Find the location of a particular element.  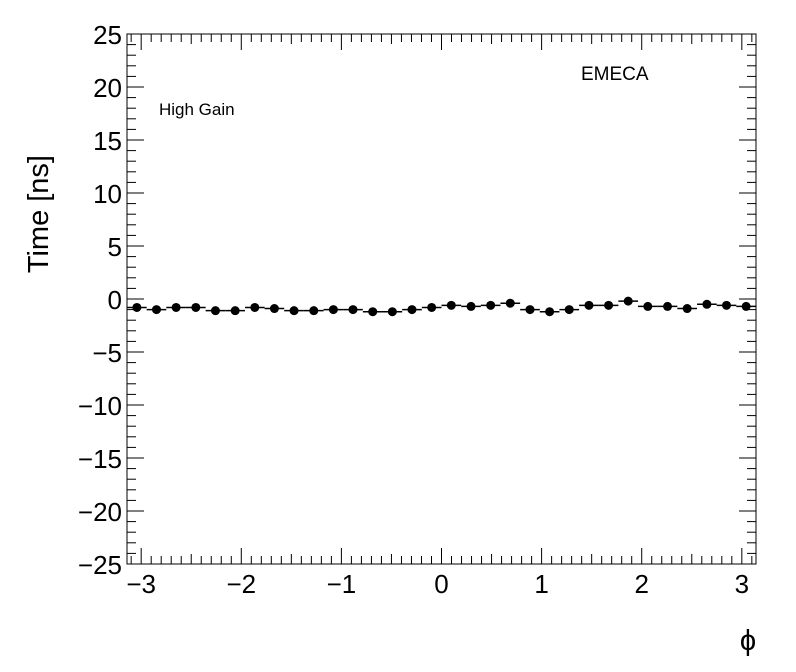

y-tick-label: −15 is located at coordinates (100, 459).